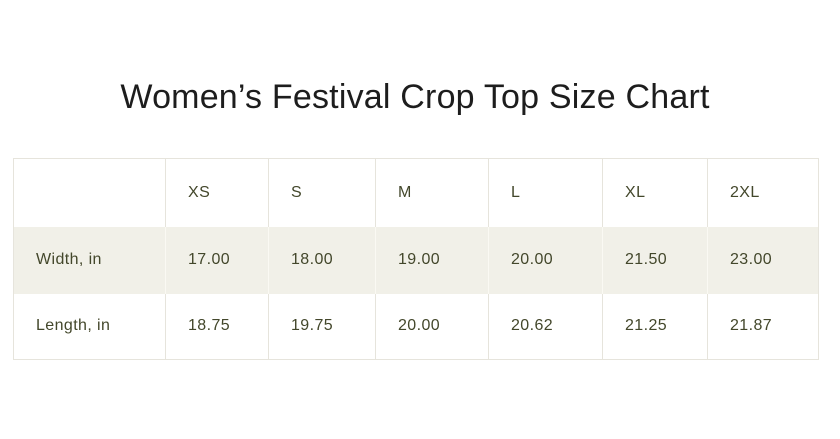 This screenshot has width=840, height=439. What do you see at coordinates (655, 192) in the screenshot?
I see `column-header-xl: XL` at bounding box center [655, 192].